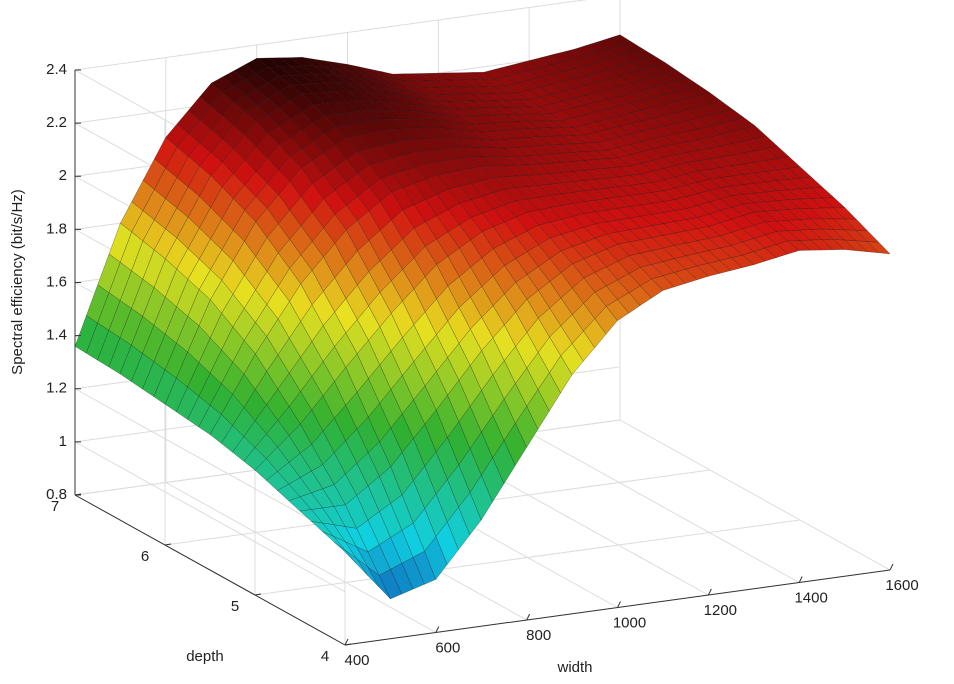 This screenshot has height=684, width=954. I want to click on y-tick-label: 5, so click(235, 606).